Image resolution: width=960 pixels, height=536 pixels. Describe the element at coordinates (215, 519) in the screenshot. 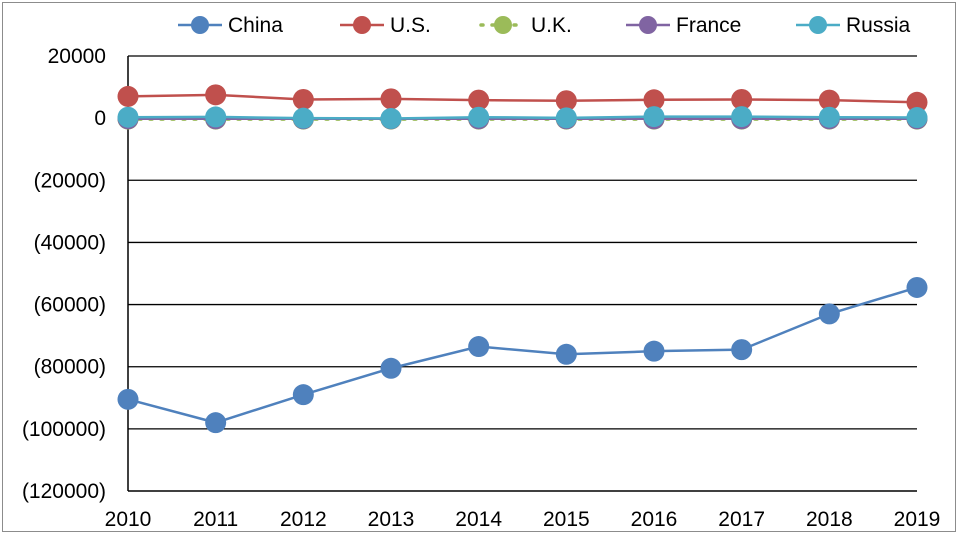

I see `x-tick-label-1: 2011` at that location.